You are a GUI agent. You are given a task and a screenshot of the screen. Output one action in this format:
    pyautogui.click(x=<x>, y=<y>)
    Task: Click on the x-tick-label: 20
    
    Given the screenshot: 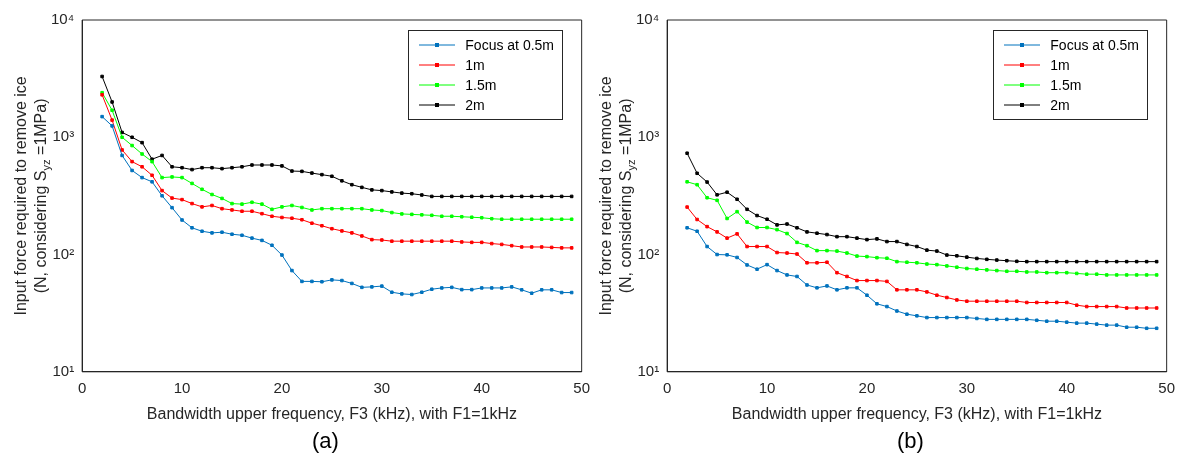 What is the action you would take?
    pyautogui.click(x=282, y=387)
    